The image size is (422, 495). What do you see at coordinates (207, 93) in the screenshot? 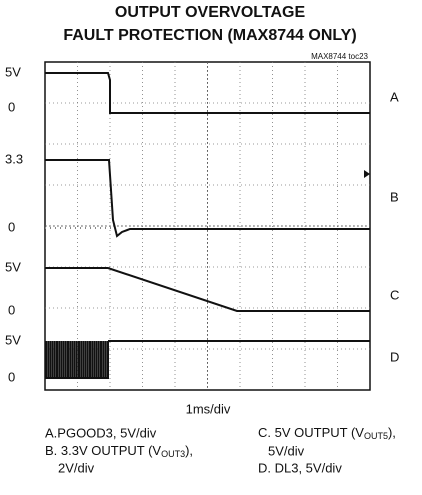
I see `trace-a` at bounding box center [207, 93].